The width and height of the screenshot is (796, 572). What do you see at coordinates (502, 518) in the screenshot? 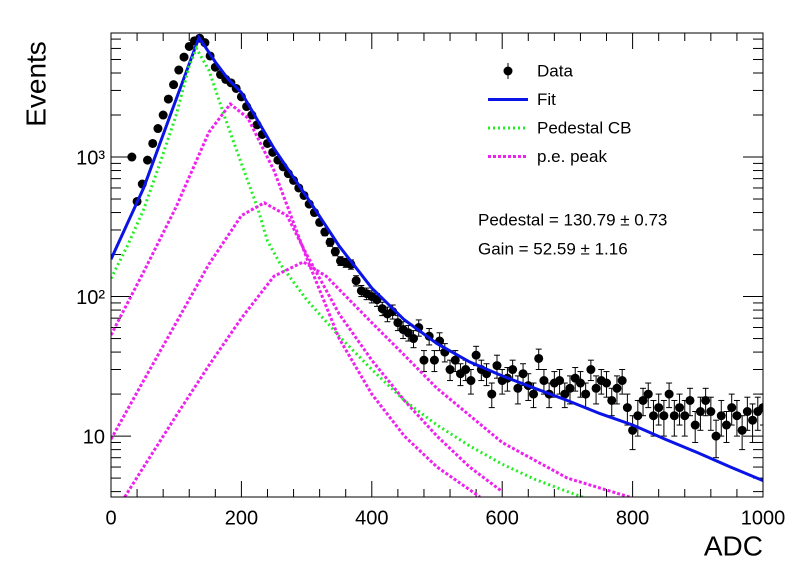
I see `x-tick-label: 600` at bounding box center [502, 518].